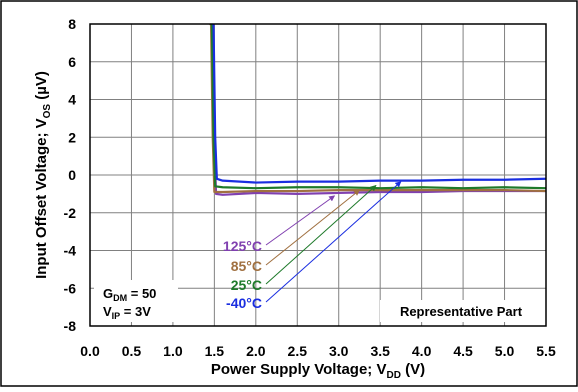 The image size is (578, 392). I want to click on gdm-main: G, so click(108, 293).